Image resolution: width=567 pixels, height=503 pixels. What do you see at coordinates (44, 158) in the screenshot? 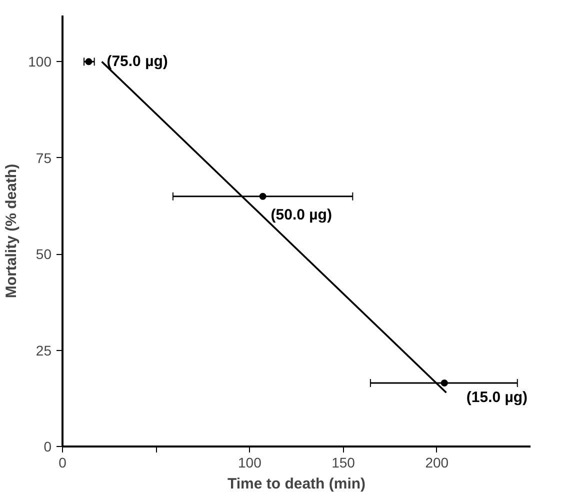
I see `y-tick-label: 75` at bounding box center [44, 158].